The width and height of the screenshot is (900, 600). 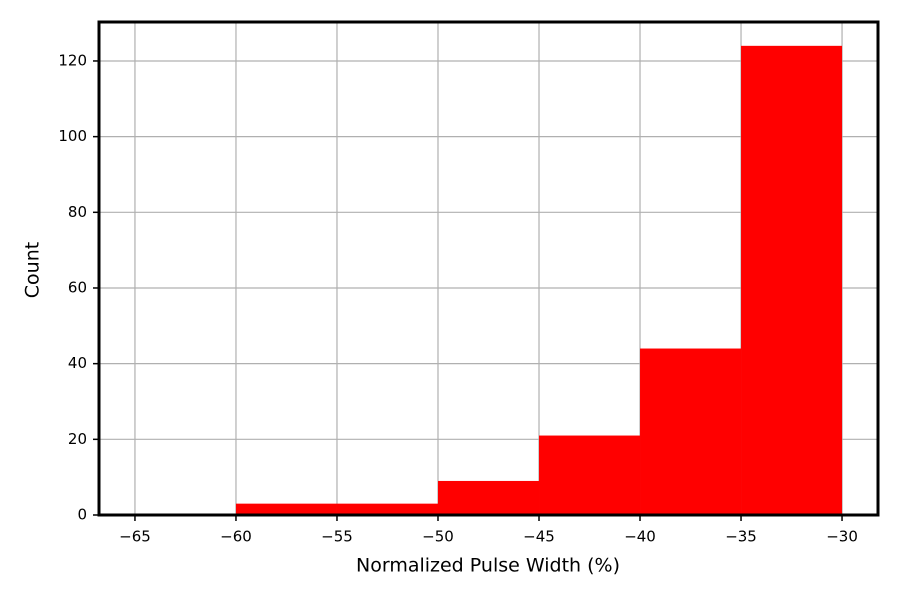 What do you see at coordinates (33, 270) in the screenshot?
I see `y-axis-label: Count` at bounding box center [33, 270].